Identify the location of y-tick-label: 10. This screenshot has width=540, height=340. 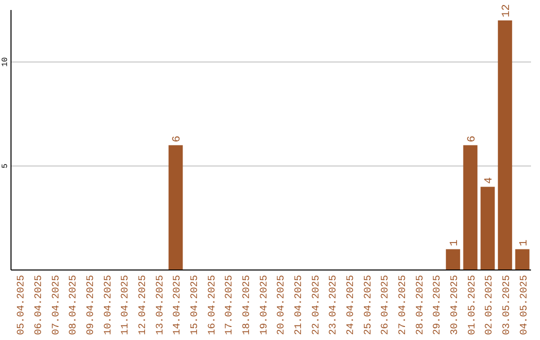
(5, 62).